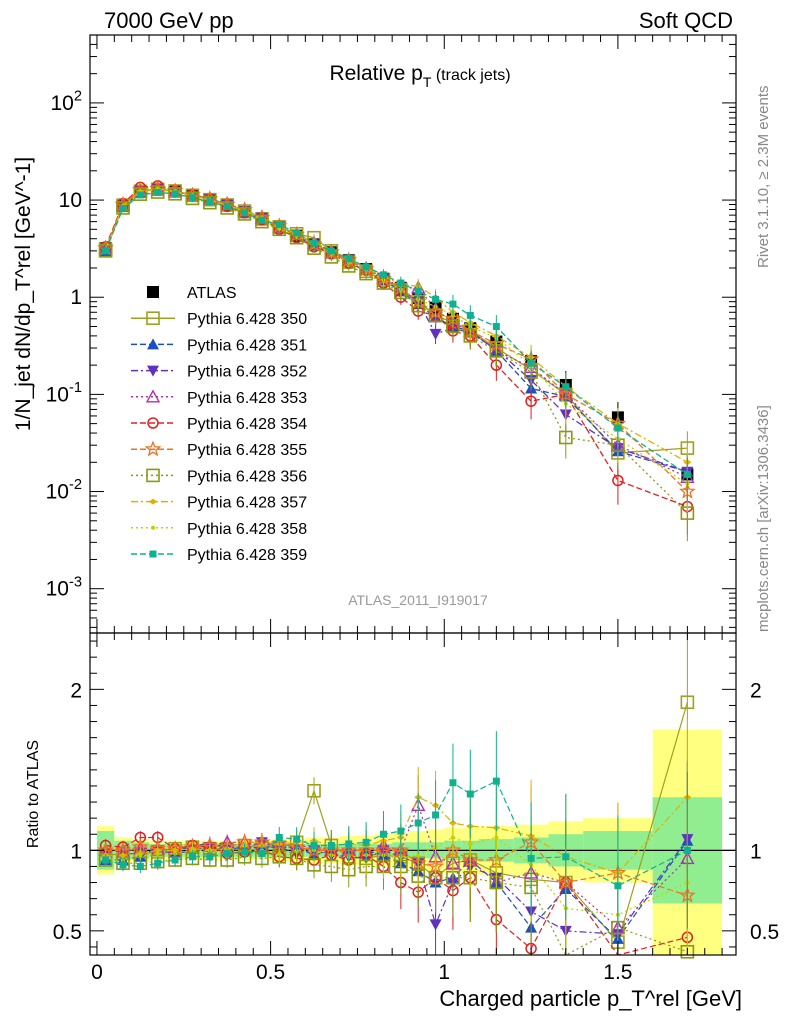  I want to click on x-axis-label: Charged particle p_T^rel [GeV], so click(590, 998).